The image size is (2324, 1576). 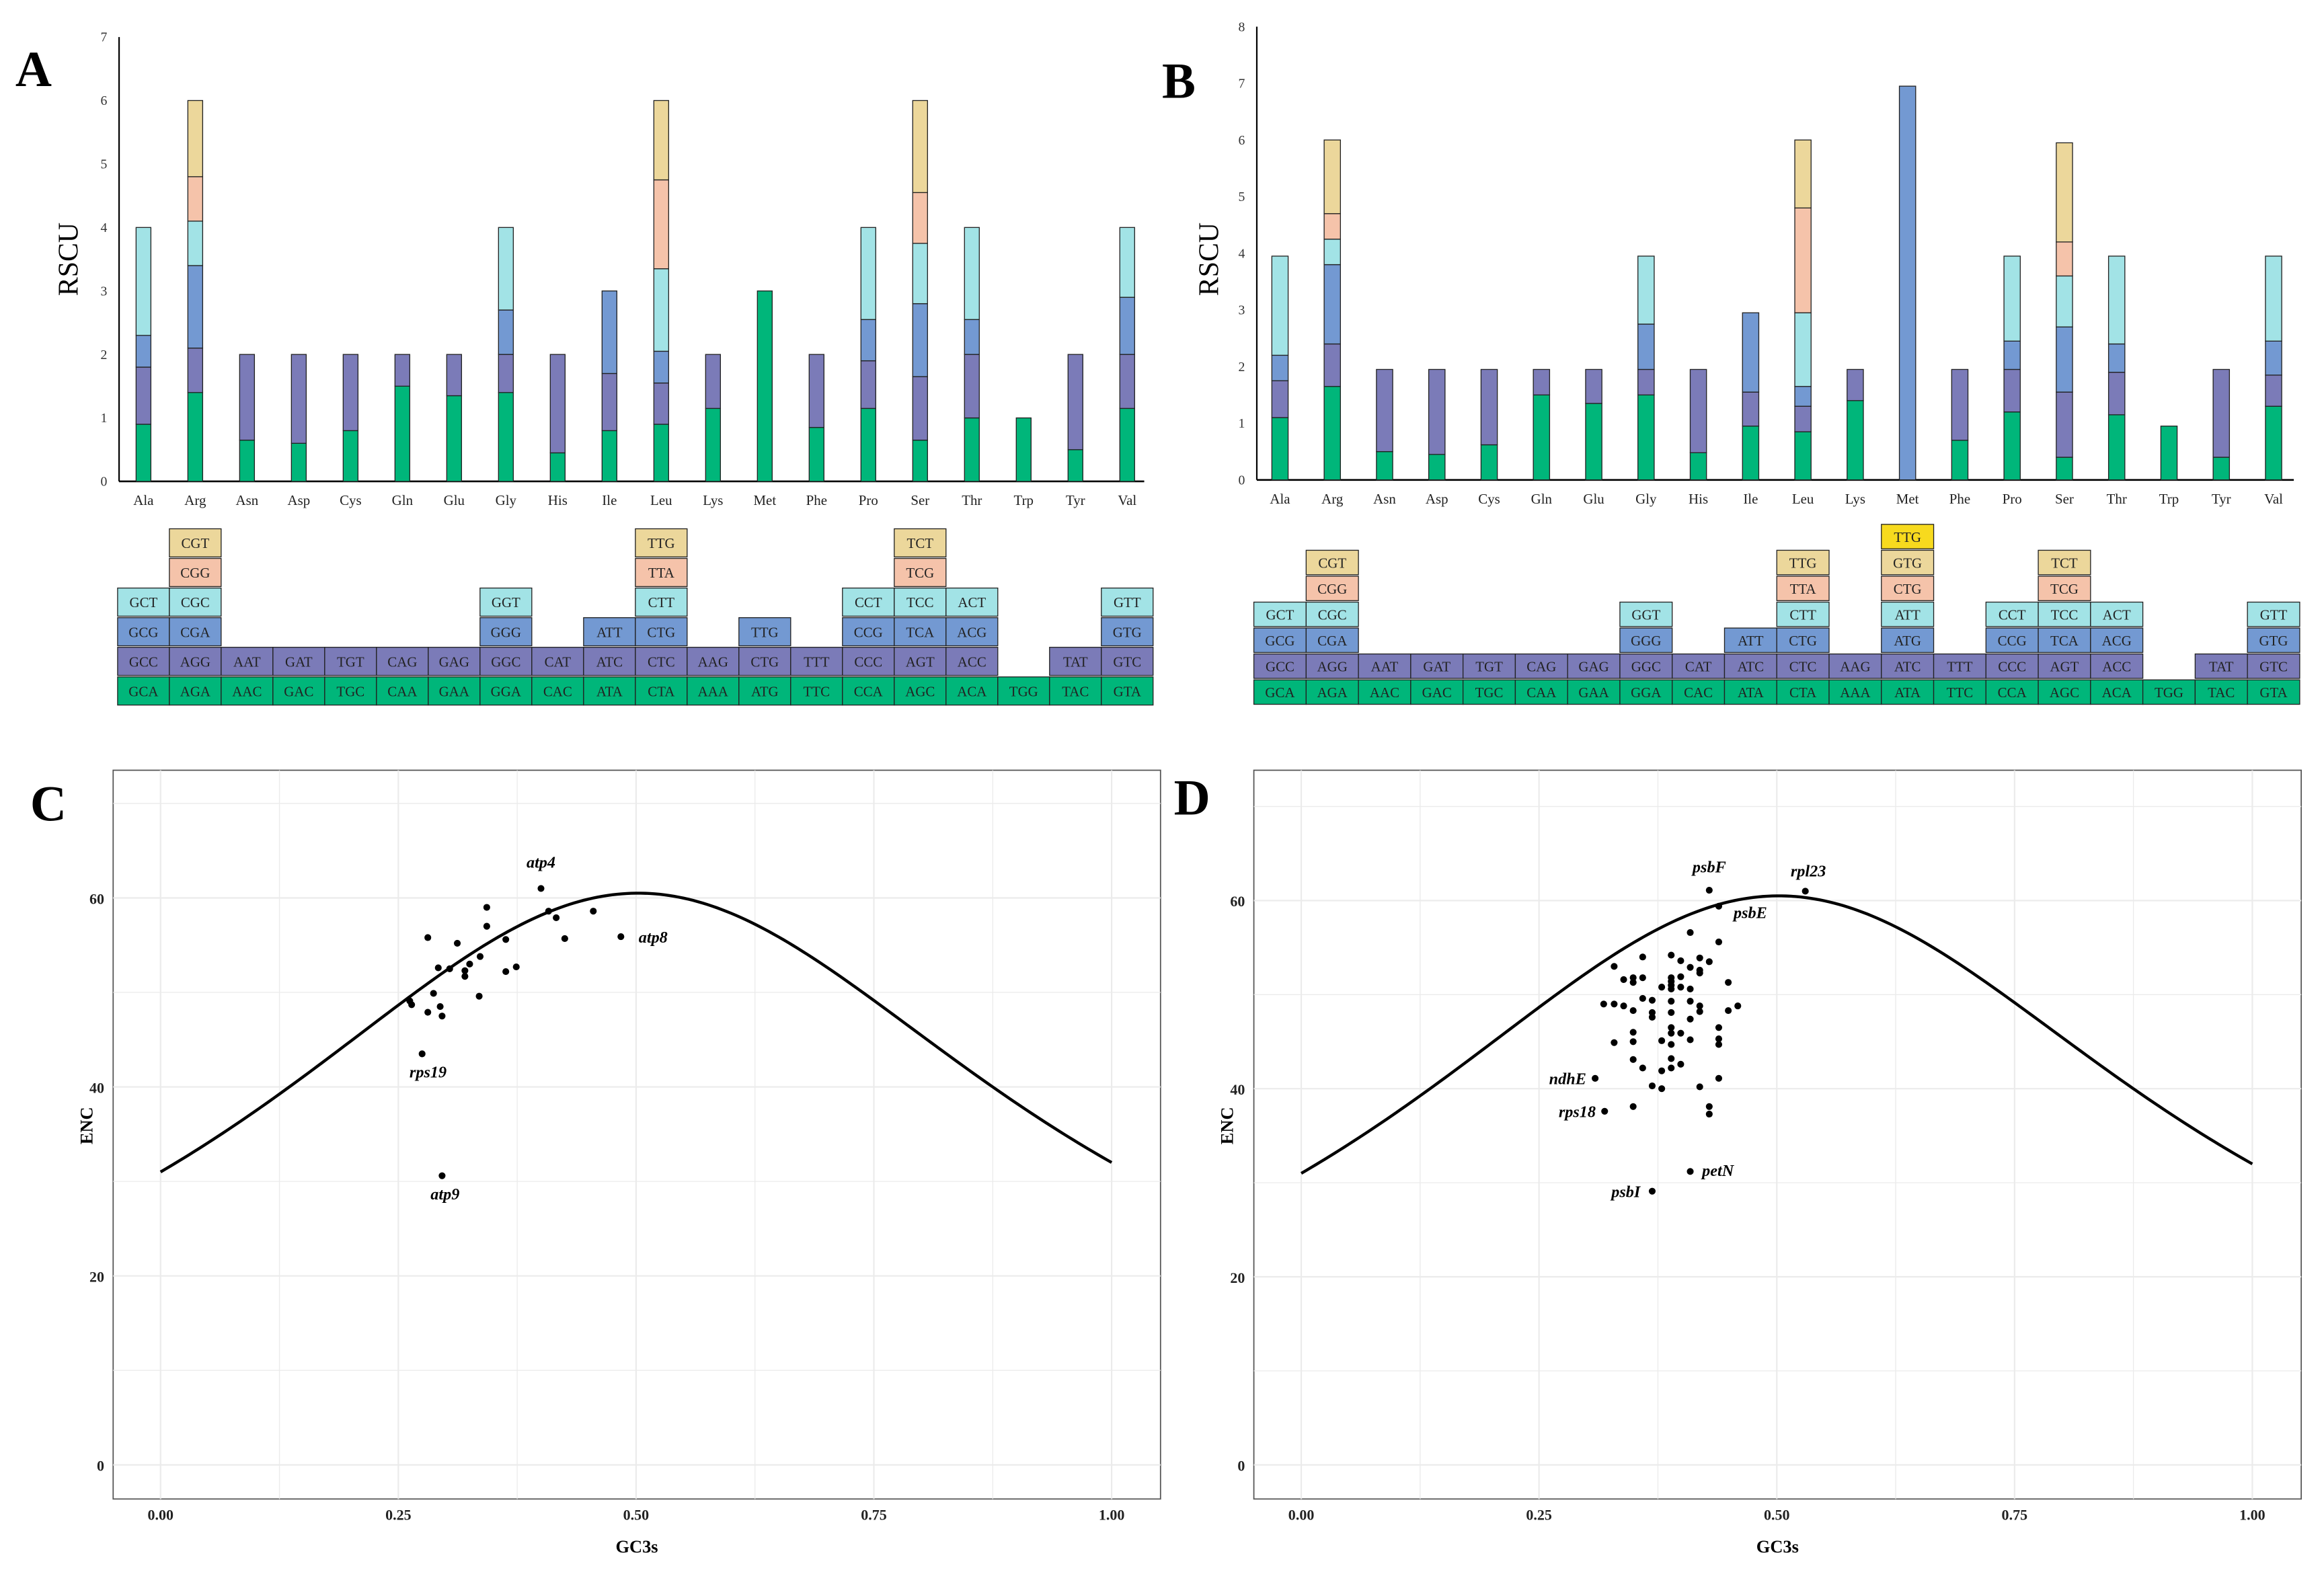 I want to click on expected-enc-curve, so click(x=1776, y=1034).